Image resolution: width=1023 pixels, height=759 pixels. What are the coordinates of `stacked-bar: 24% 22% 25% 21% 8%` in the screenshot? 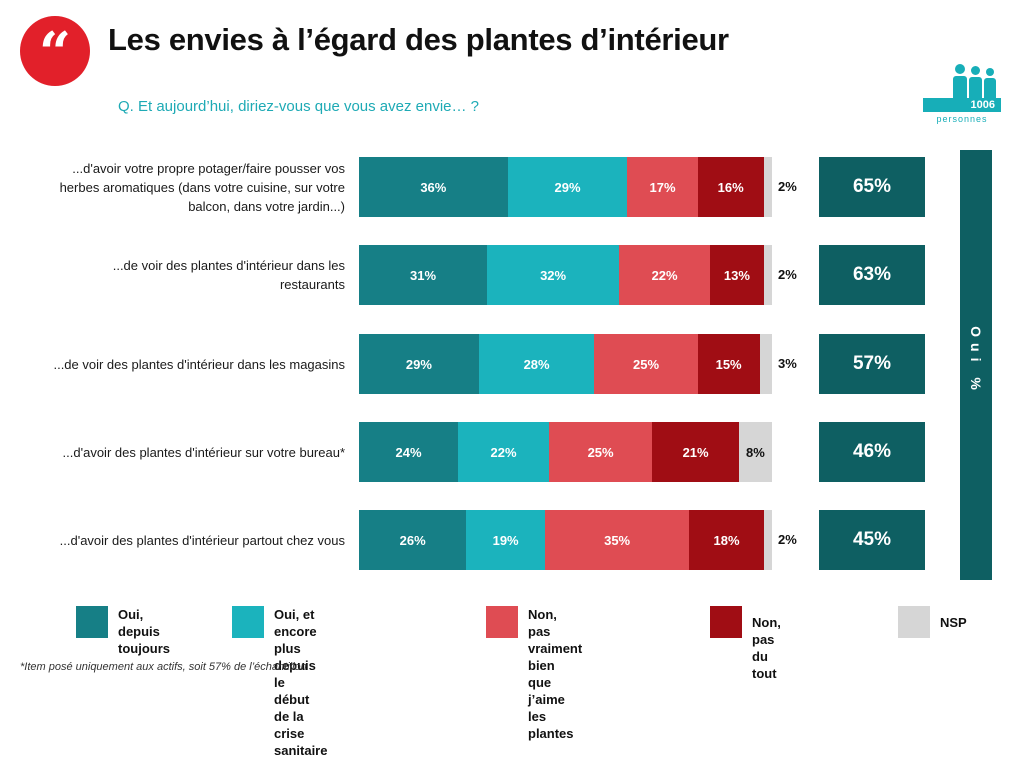 It's located at (565, 452).